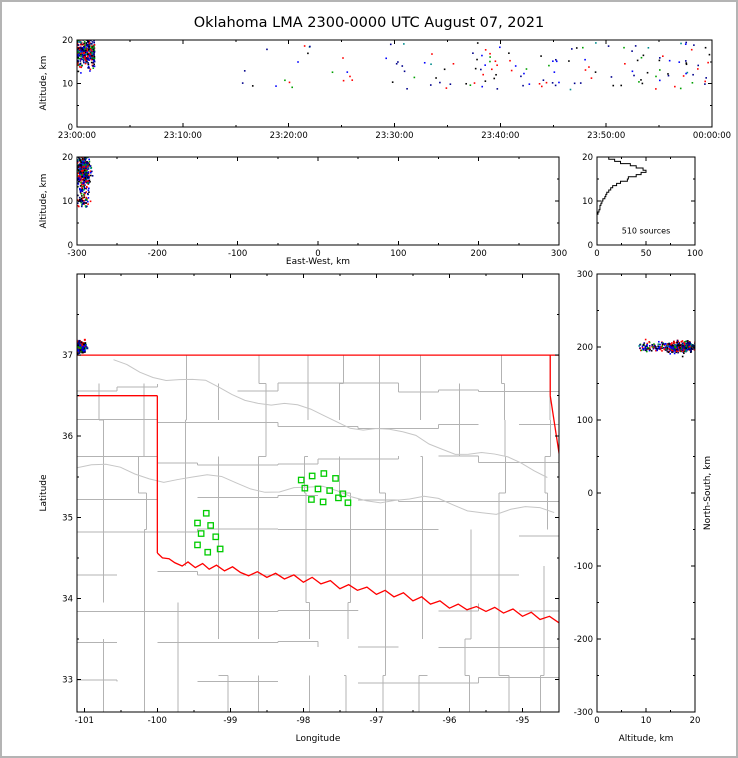  I want to click on svg-text: -96, so click(450, 721).